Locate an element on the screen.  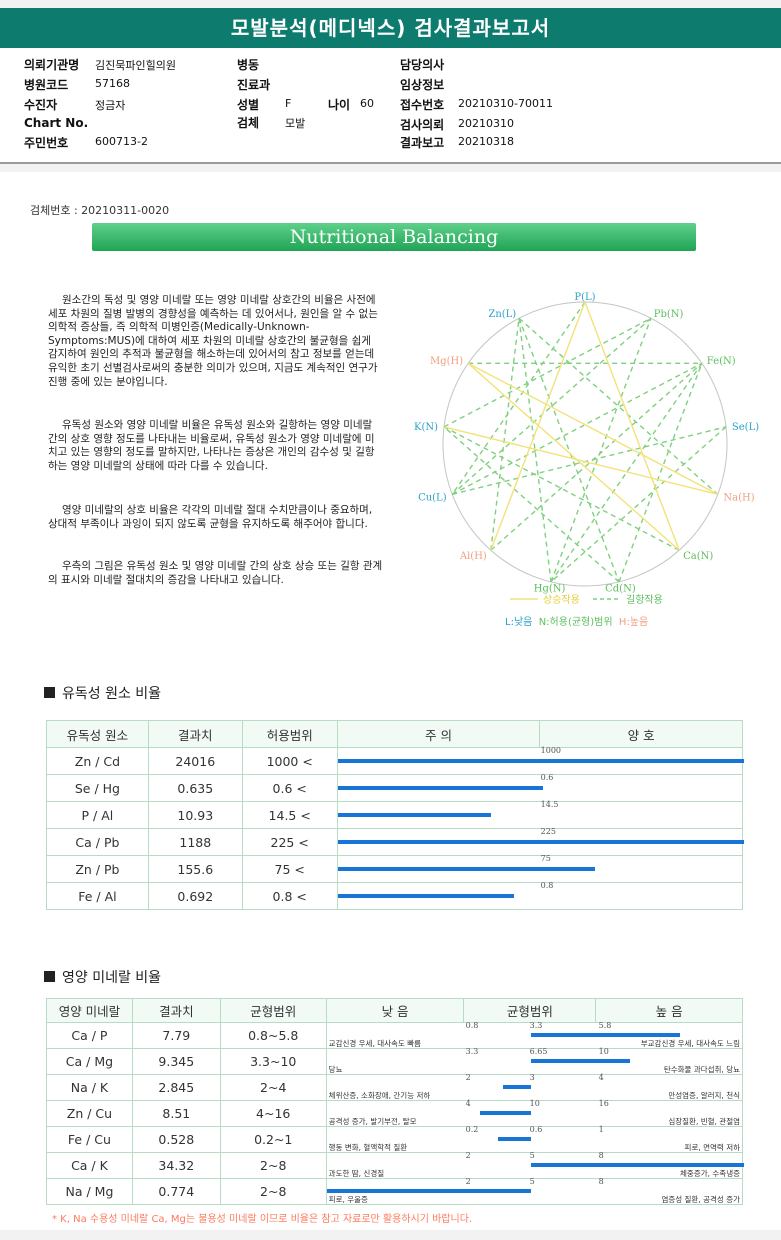
high-symptom-note: 부교감신경 우세, 대사속도 느림 is located at coordinates (690, 1043).